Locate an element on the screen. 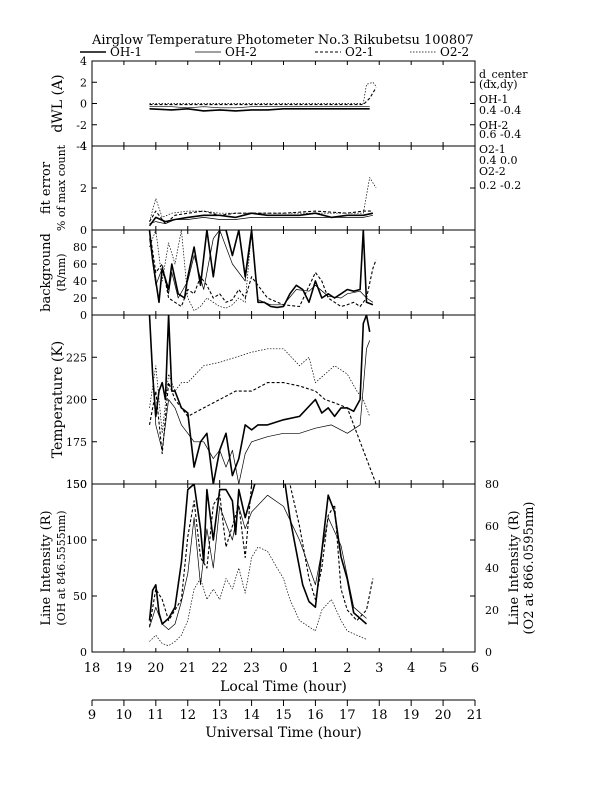 This screenshot has height=792, width=612. ytick-label-dwl: 2 is located at coordinates (83, 82).